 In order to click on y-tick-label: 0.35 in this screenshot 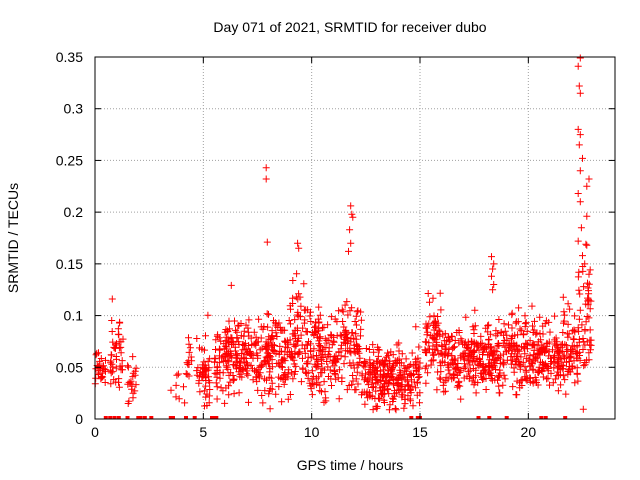, I will do `click(69, 57)`.